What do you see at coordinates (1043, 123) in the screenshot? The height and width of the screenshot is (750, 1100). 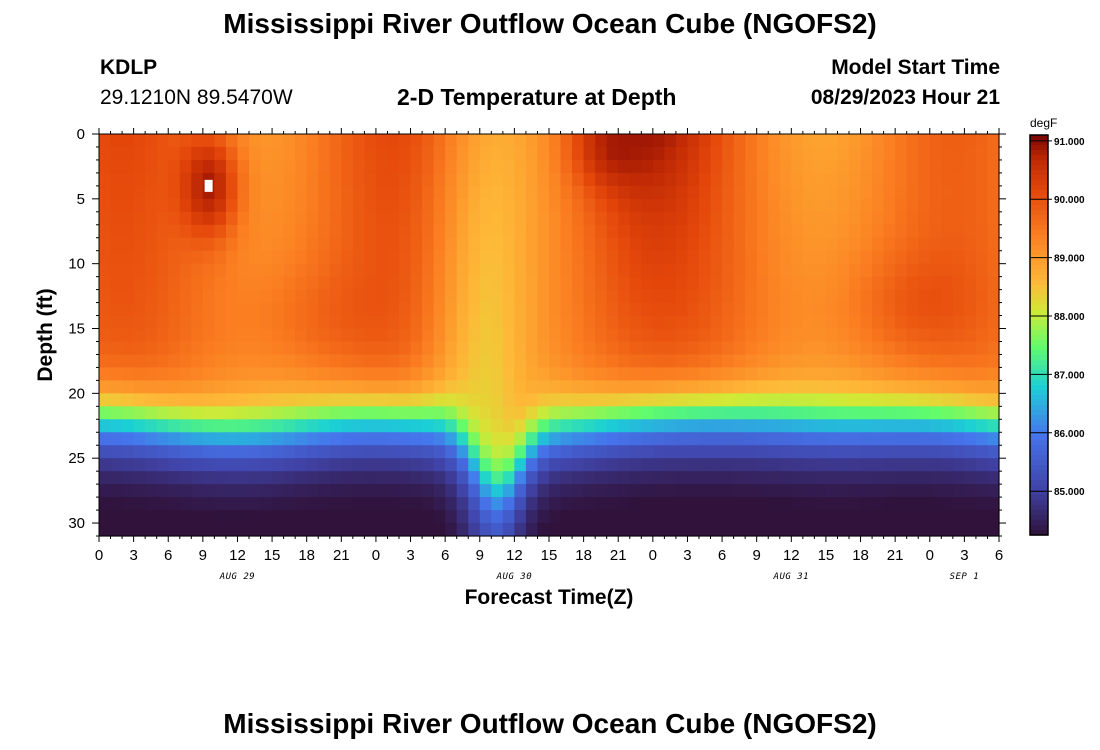 I see `colorbar-unit: degF` at bounding box center [1043, 123].